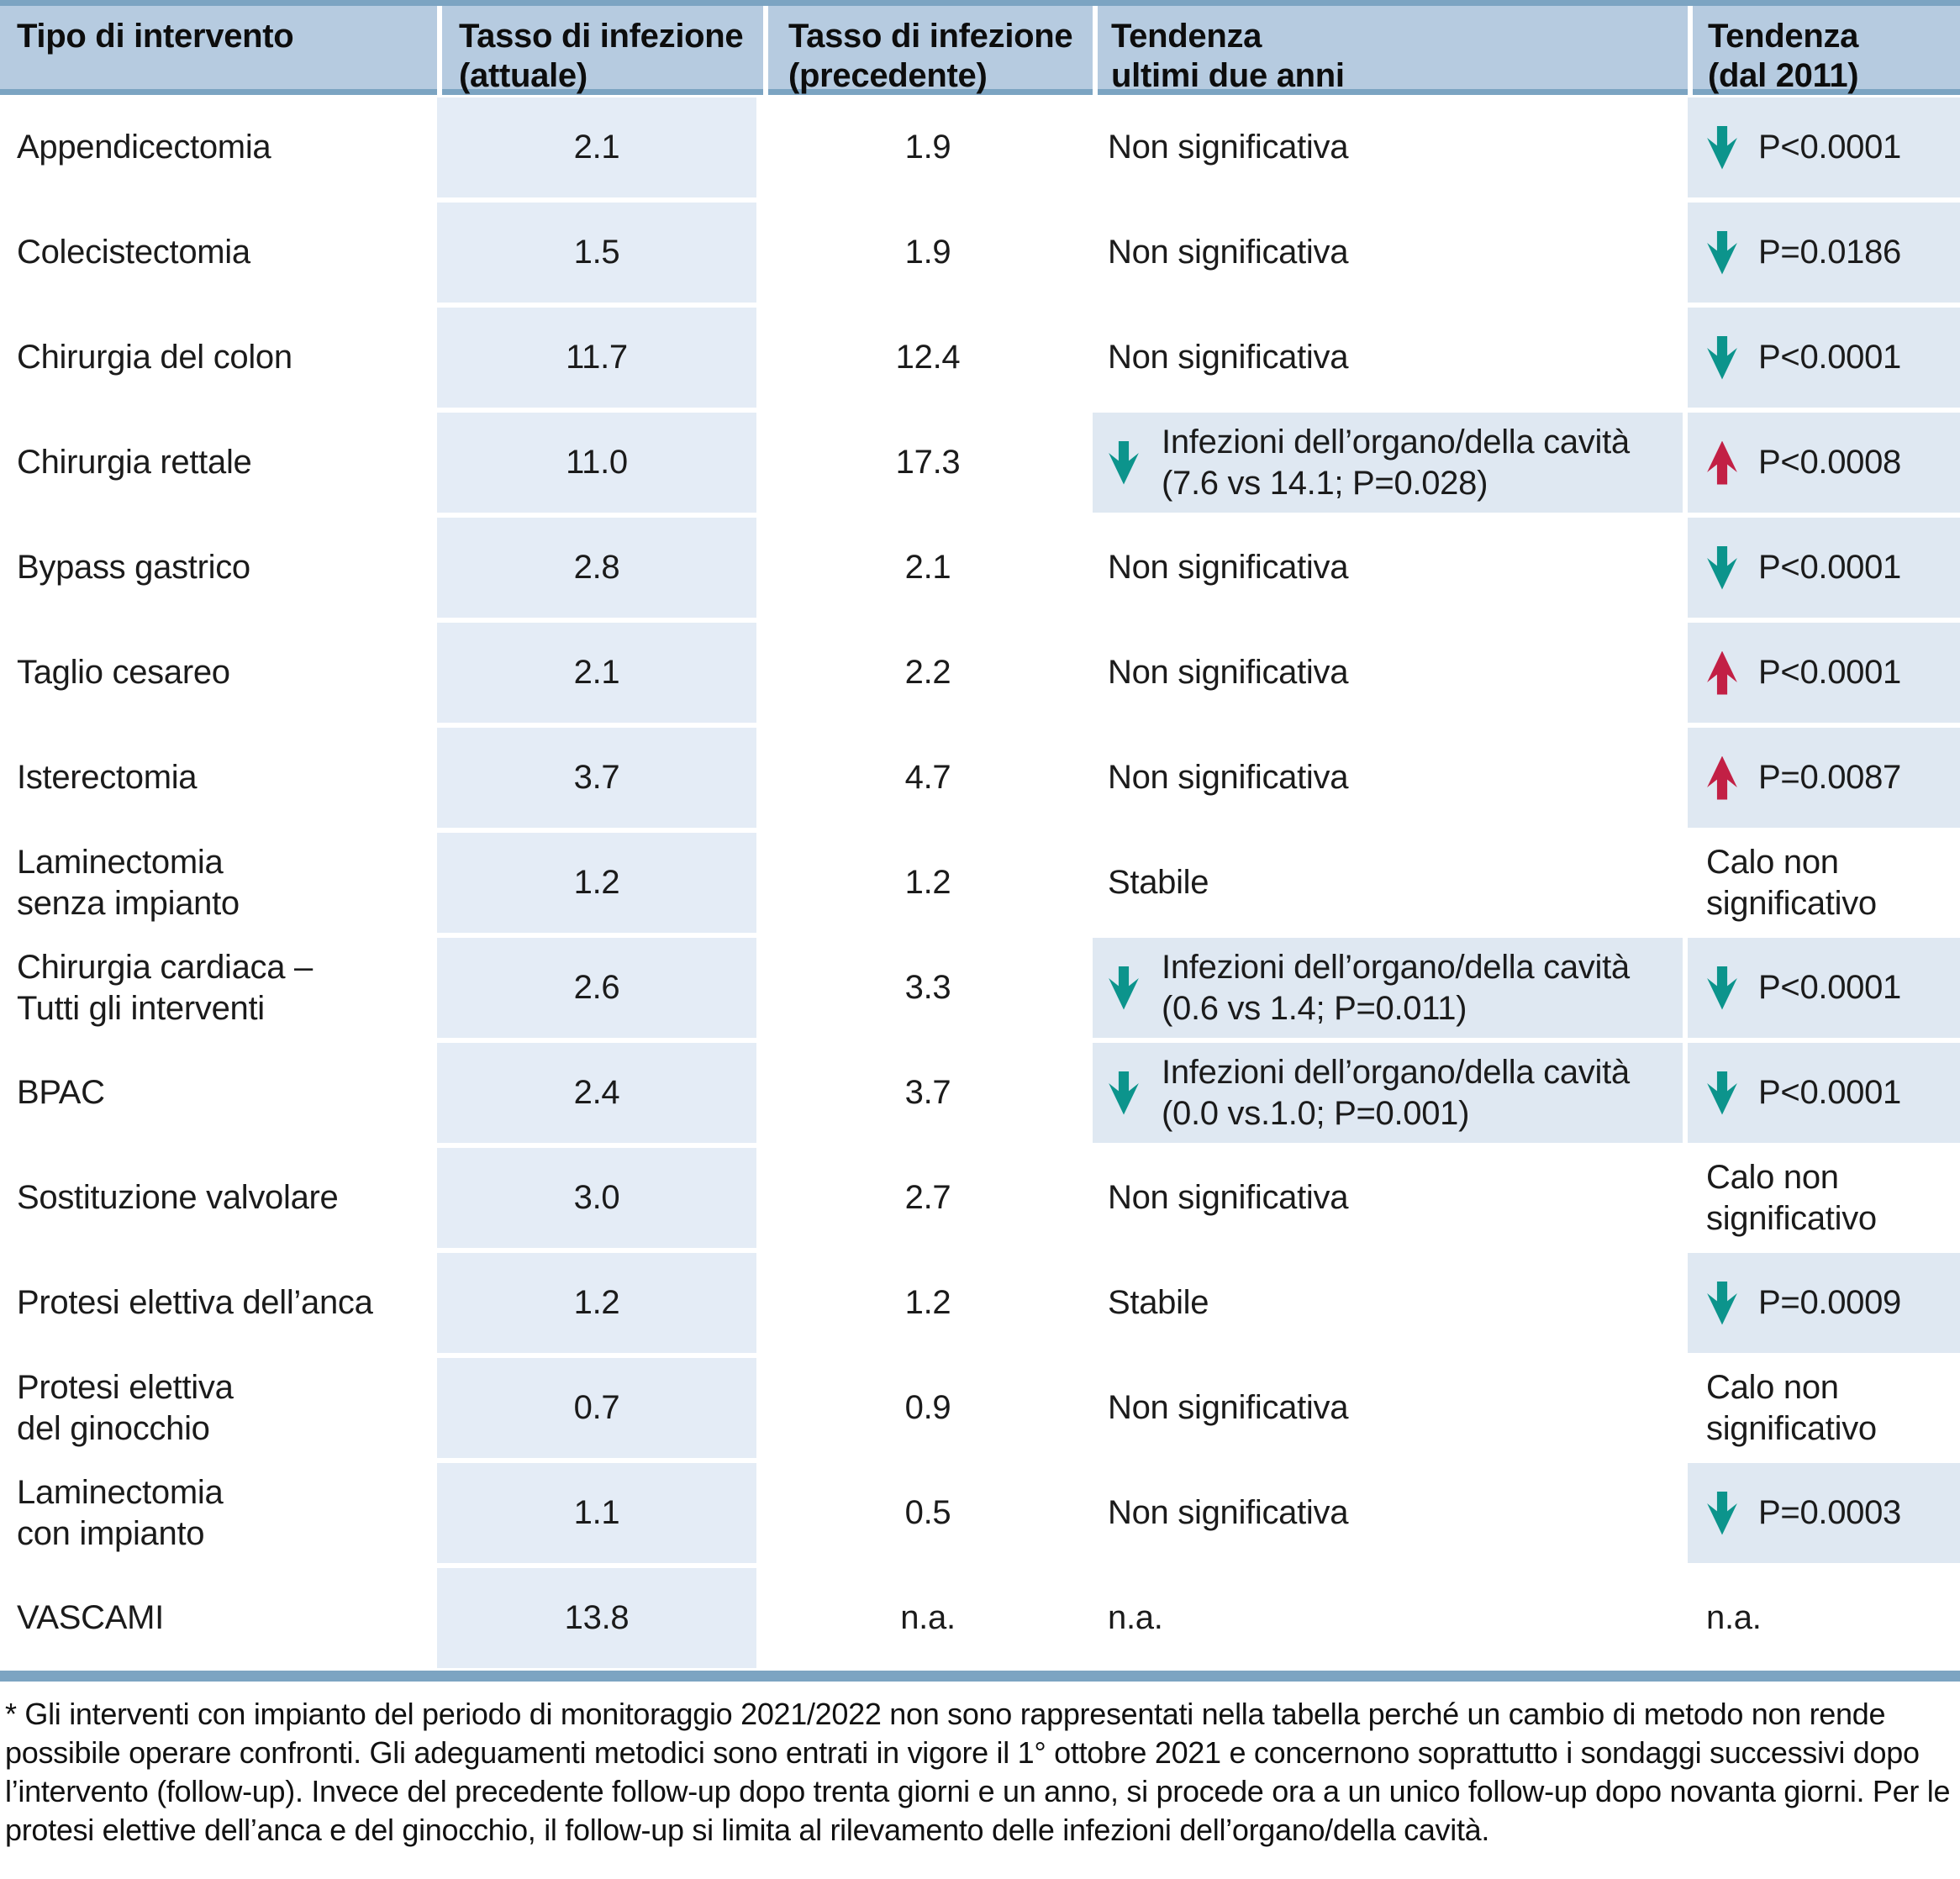 The height and width of the screenshot is (1879, 1960). What do you see at coordinates (928, 1618) in the screenshot?
I see `previous-rate-cell: n.a.` at bounding box center [928, 1618].